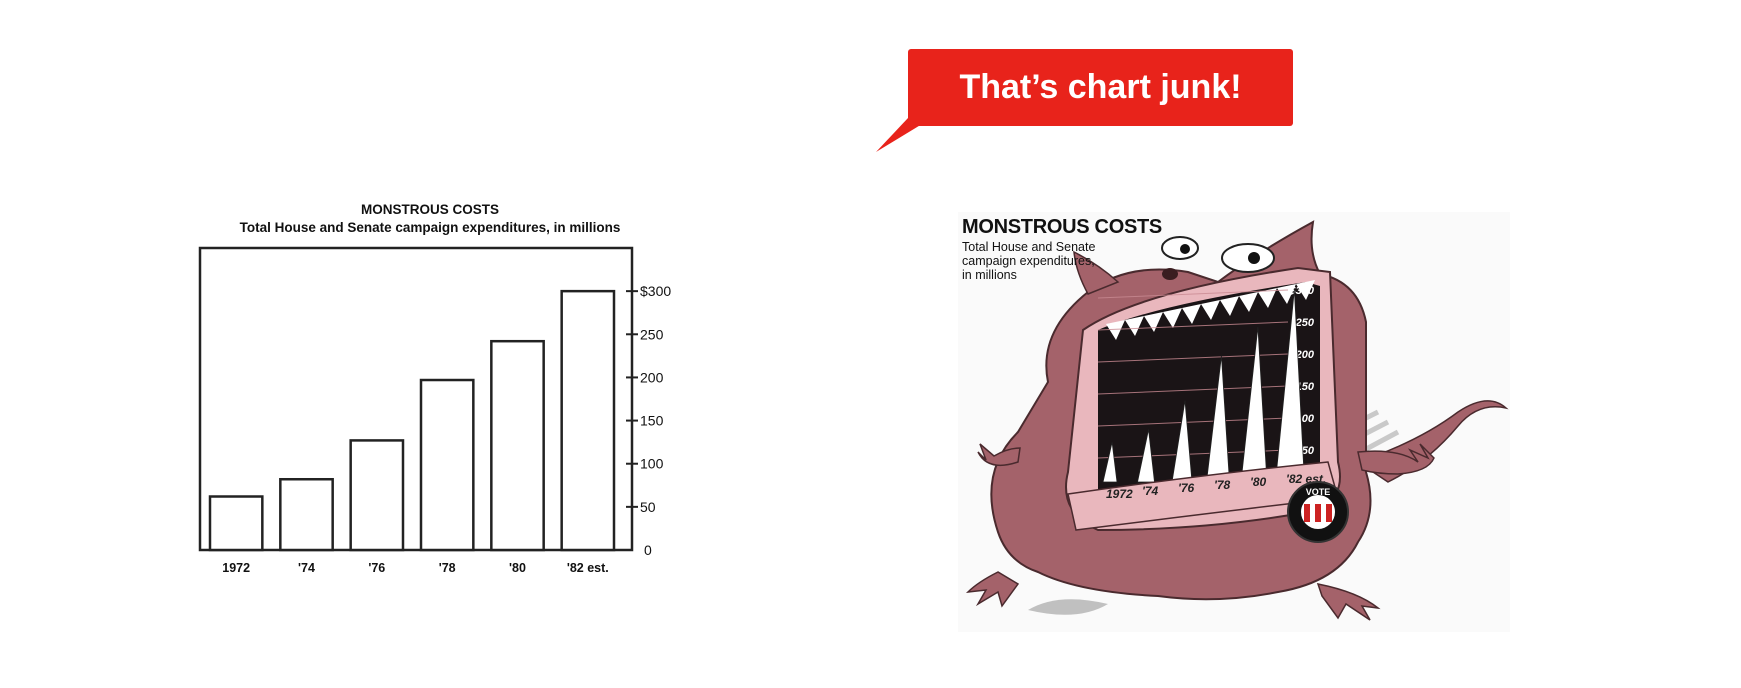  Describe the element at coordinates (447, 568) in the screenshot. I see `x-tick-label: '78` at that location.